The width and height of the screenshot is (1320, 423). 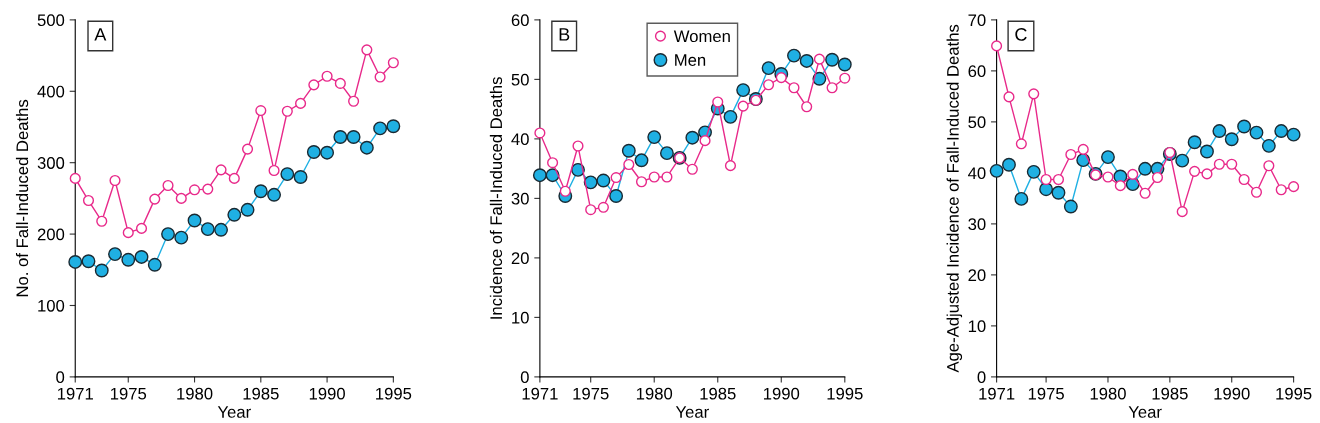 What do you see at coordinates (654, 393) in the screenshot?
I see `x-tick-label: 1980` at bounding box center [654, 393].